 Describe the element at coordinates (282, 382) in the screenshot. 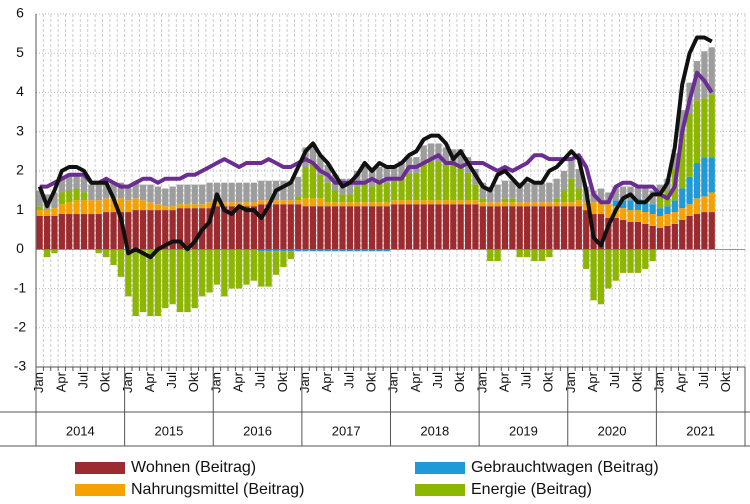

I see `x-tick-label: Okt` at that location.